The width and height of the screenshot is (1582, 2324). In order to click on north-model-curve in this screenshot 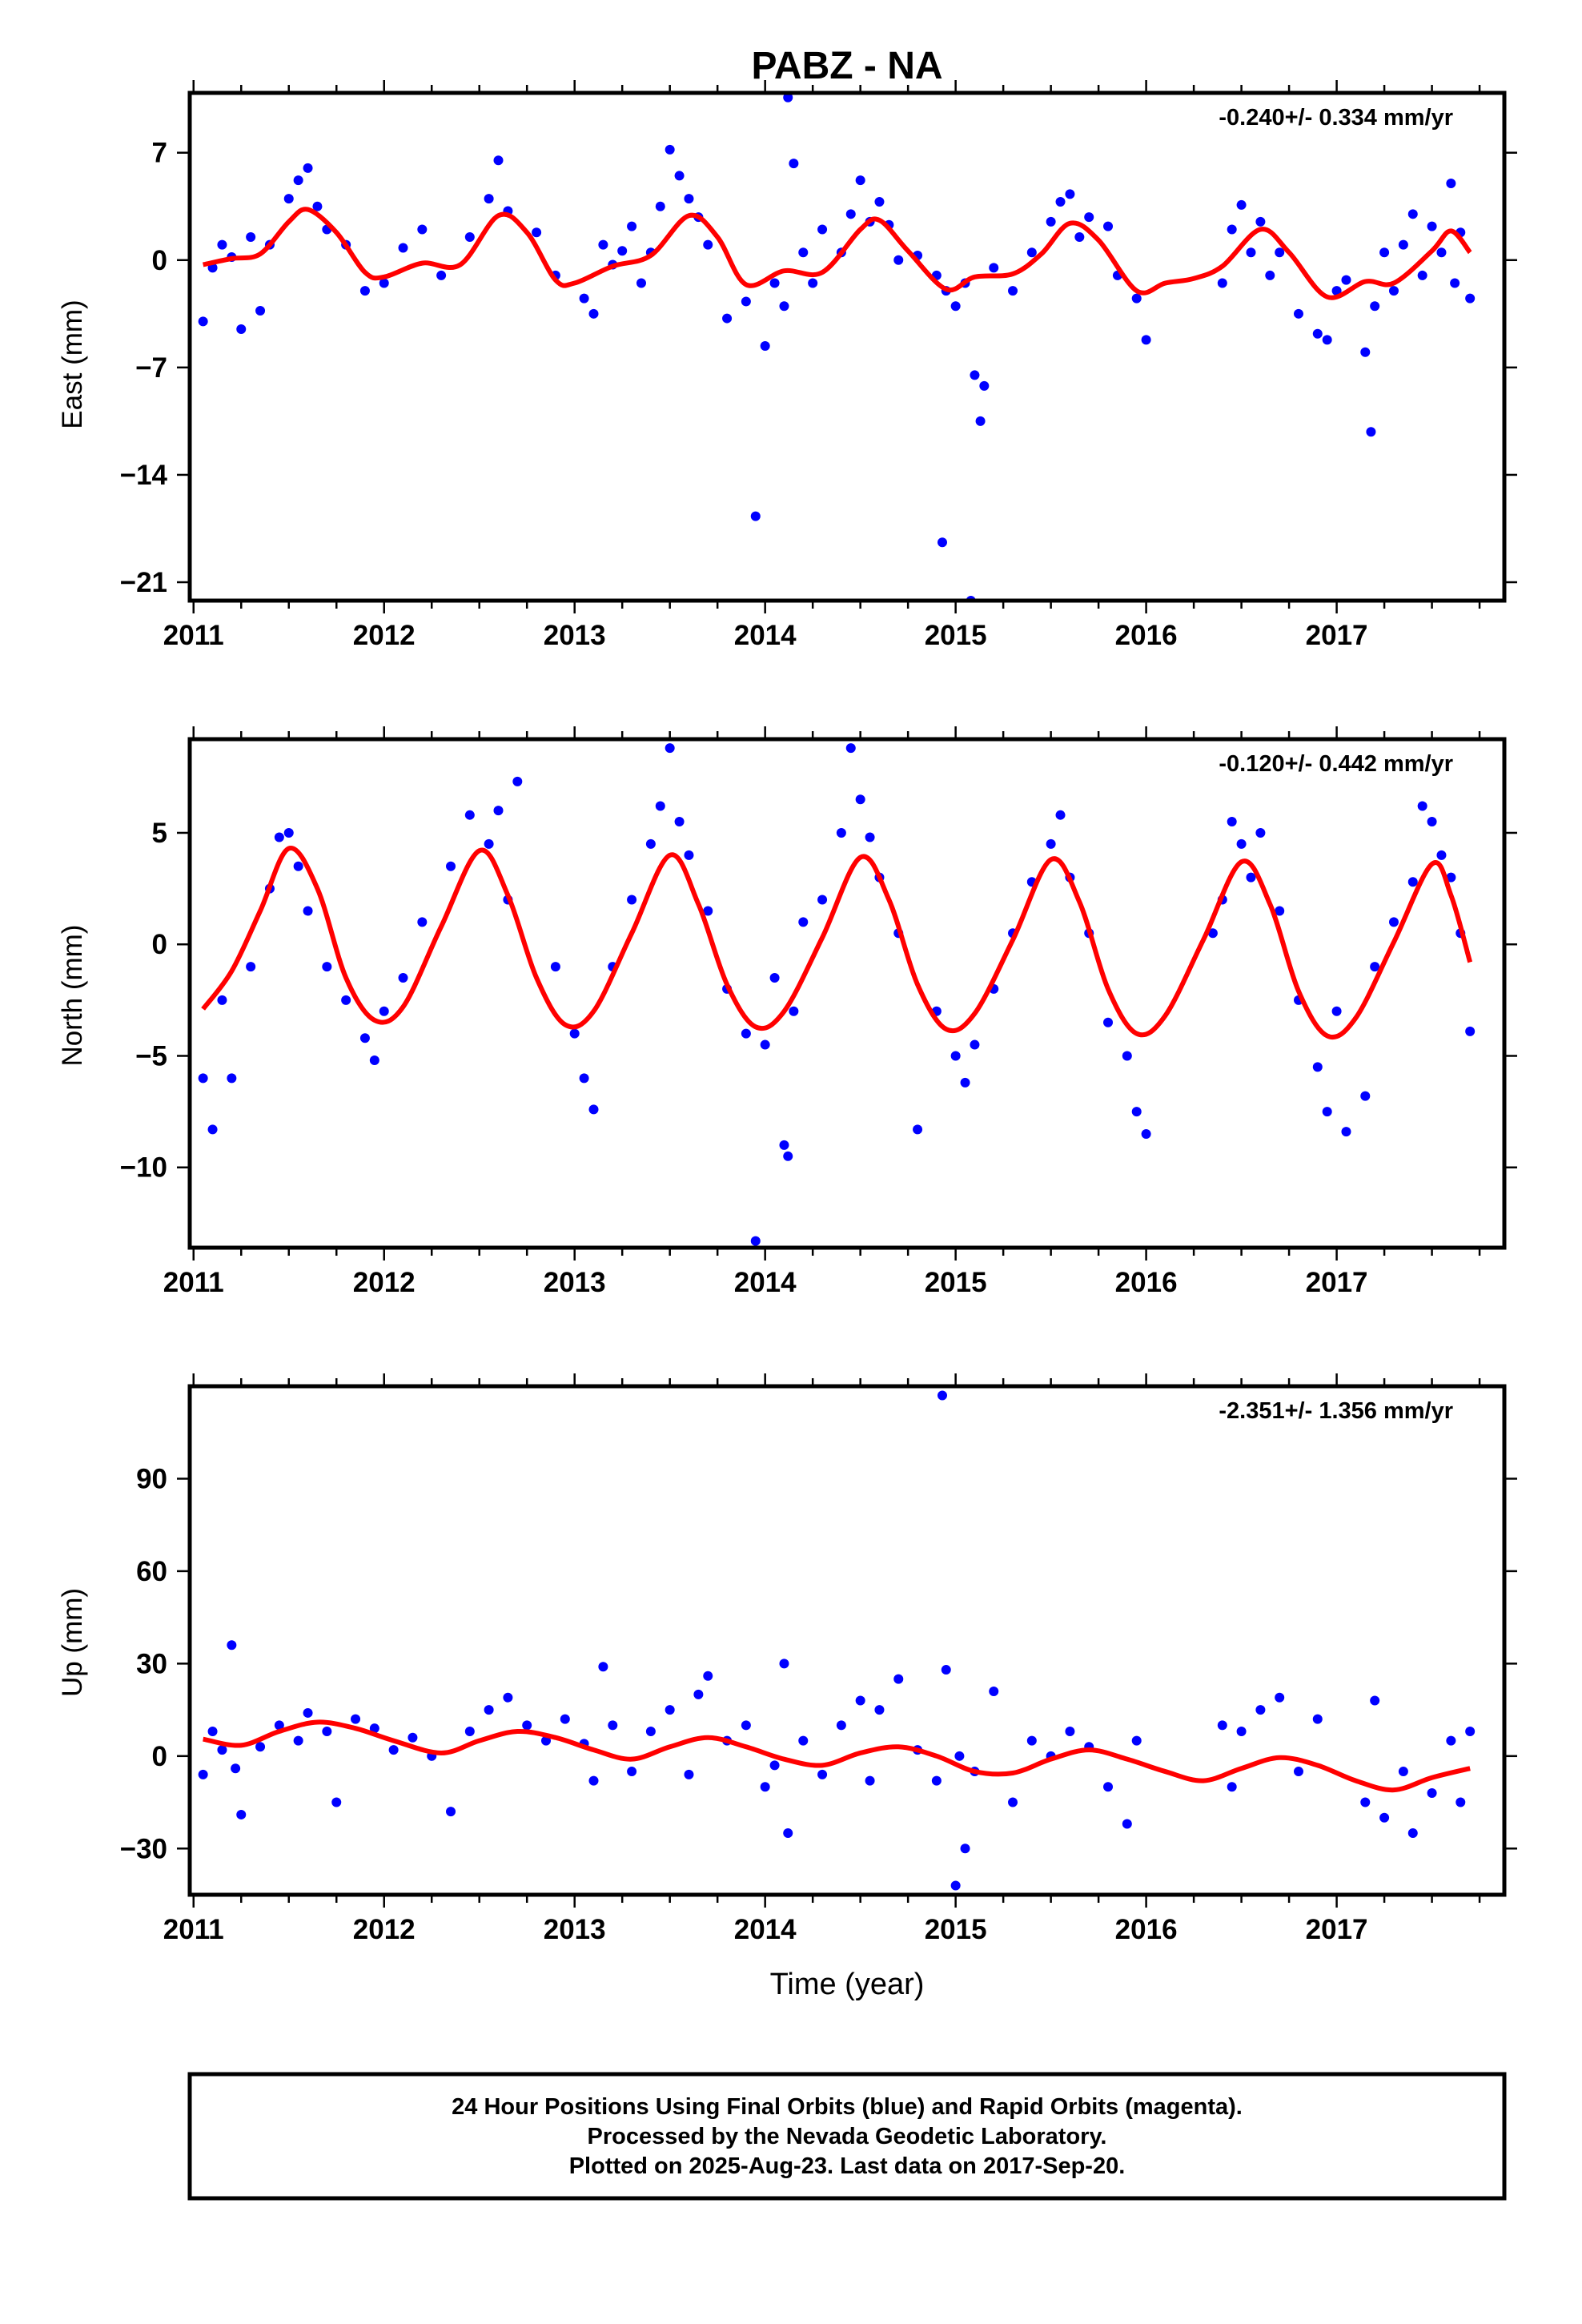, I will do `click(837, 943)`.